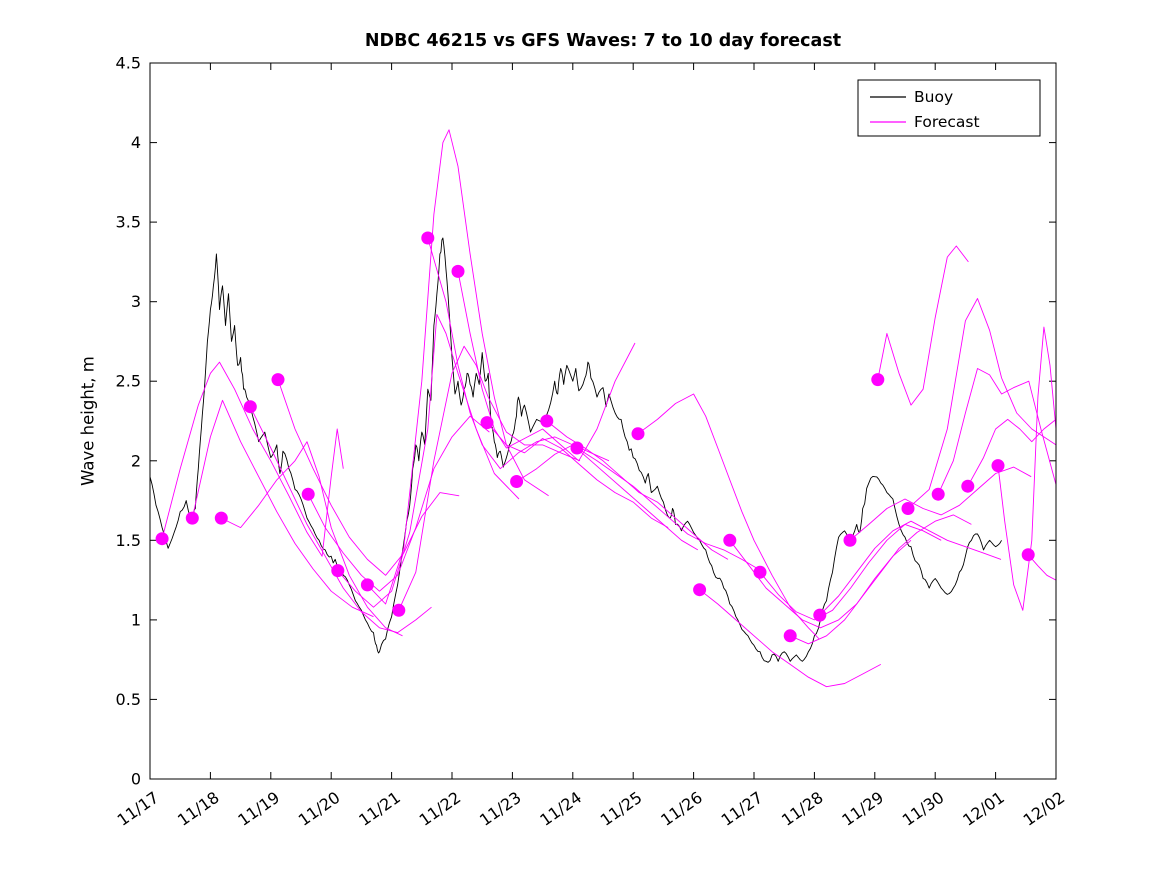 The image size is (1167, 875). Describe the element at coordinates (500, 809) in the screenshot. I see `x-tick-label: 11/23` at that location.